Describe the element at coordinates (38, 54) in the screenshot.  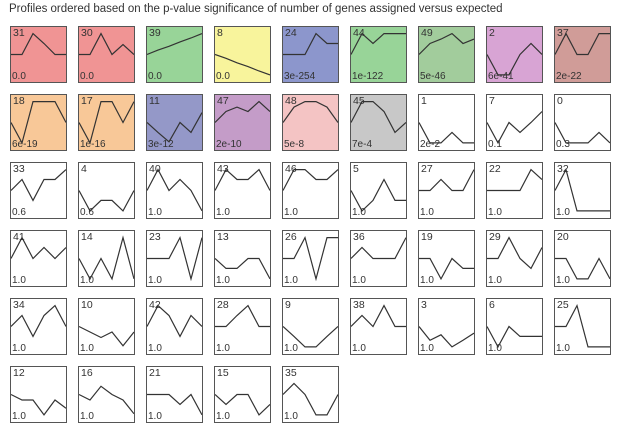
I see `profile-box-31: 31 0.0` at that location.